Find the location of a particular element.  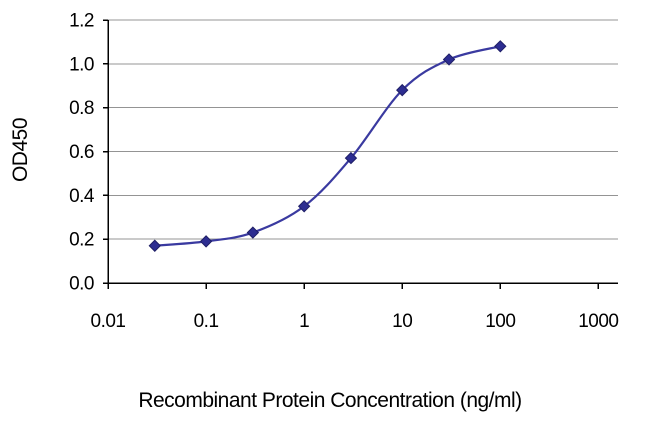

y-tick-label: 0.2 is located at coordinates (81, 240).